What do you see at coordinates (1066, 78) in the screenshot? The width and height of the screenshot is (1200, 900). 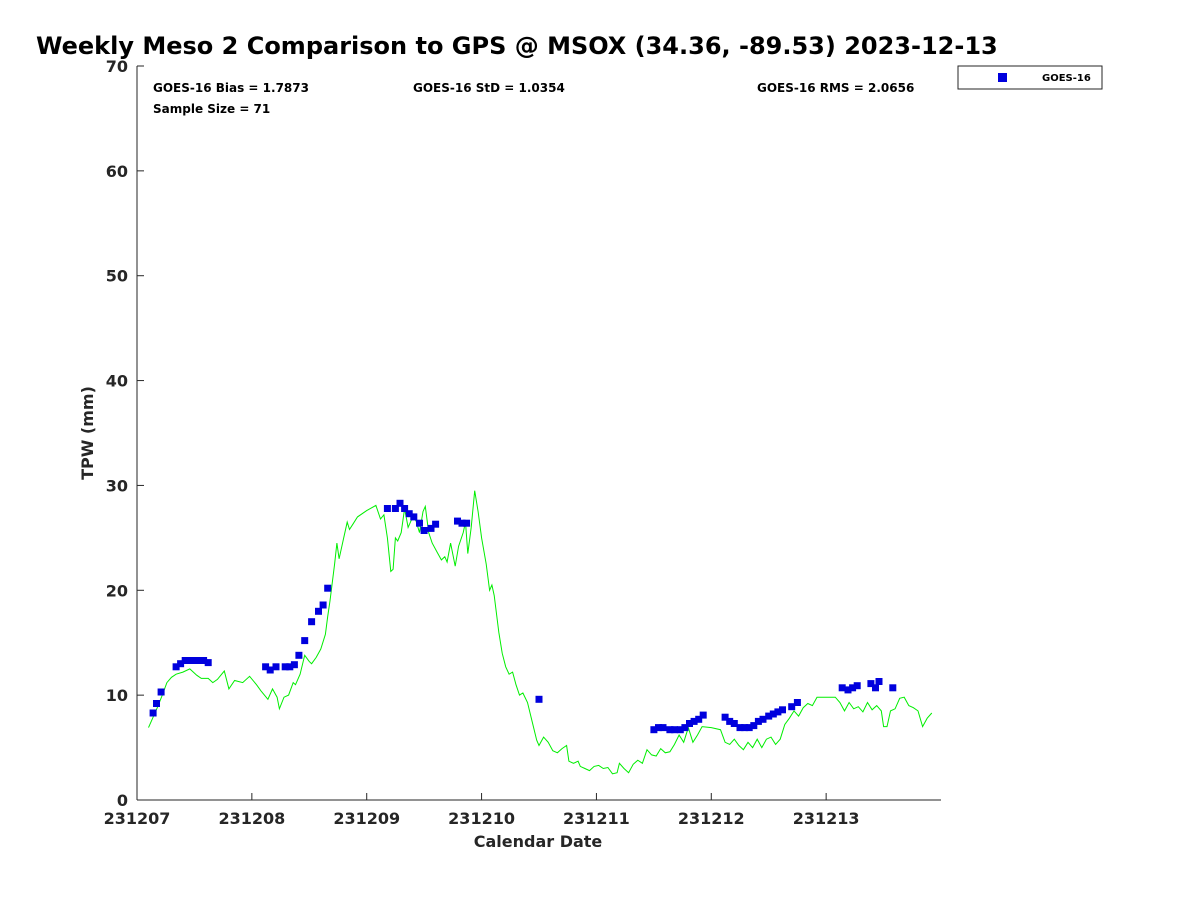 I see `legend-label-goes16: GOES-16` at bounding box center [1066, 78].